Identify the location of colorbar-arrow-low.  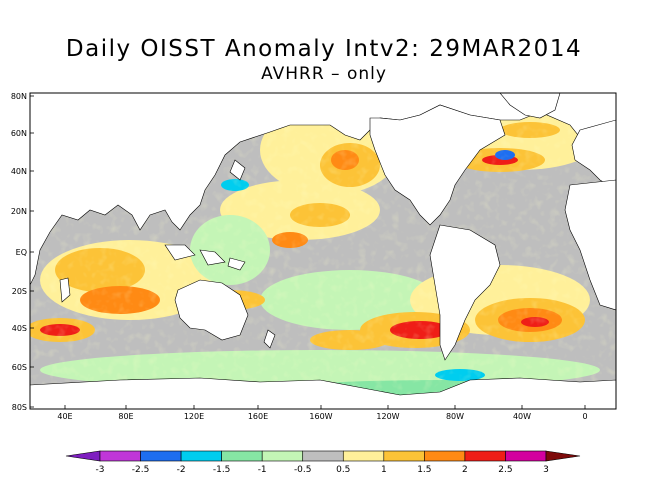
(83, 456).